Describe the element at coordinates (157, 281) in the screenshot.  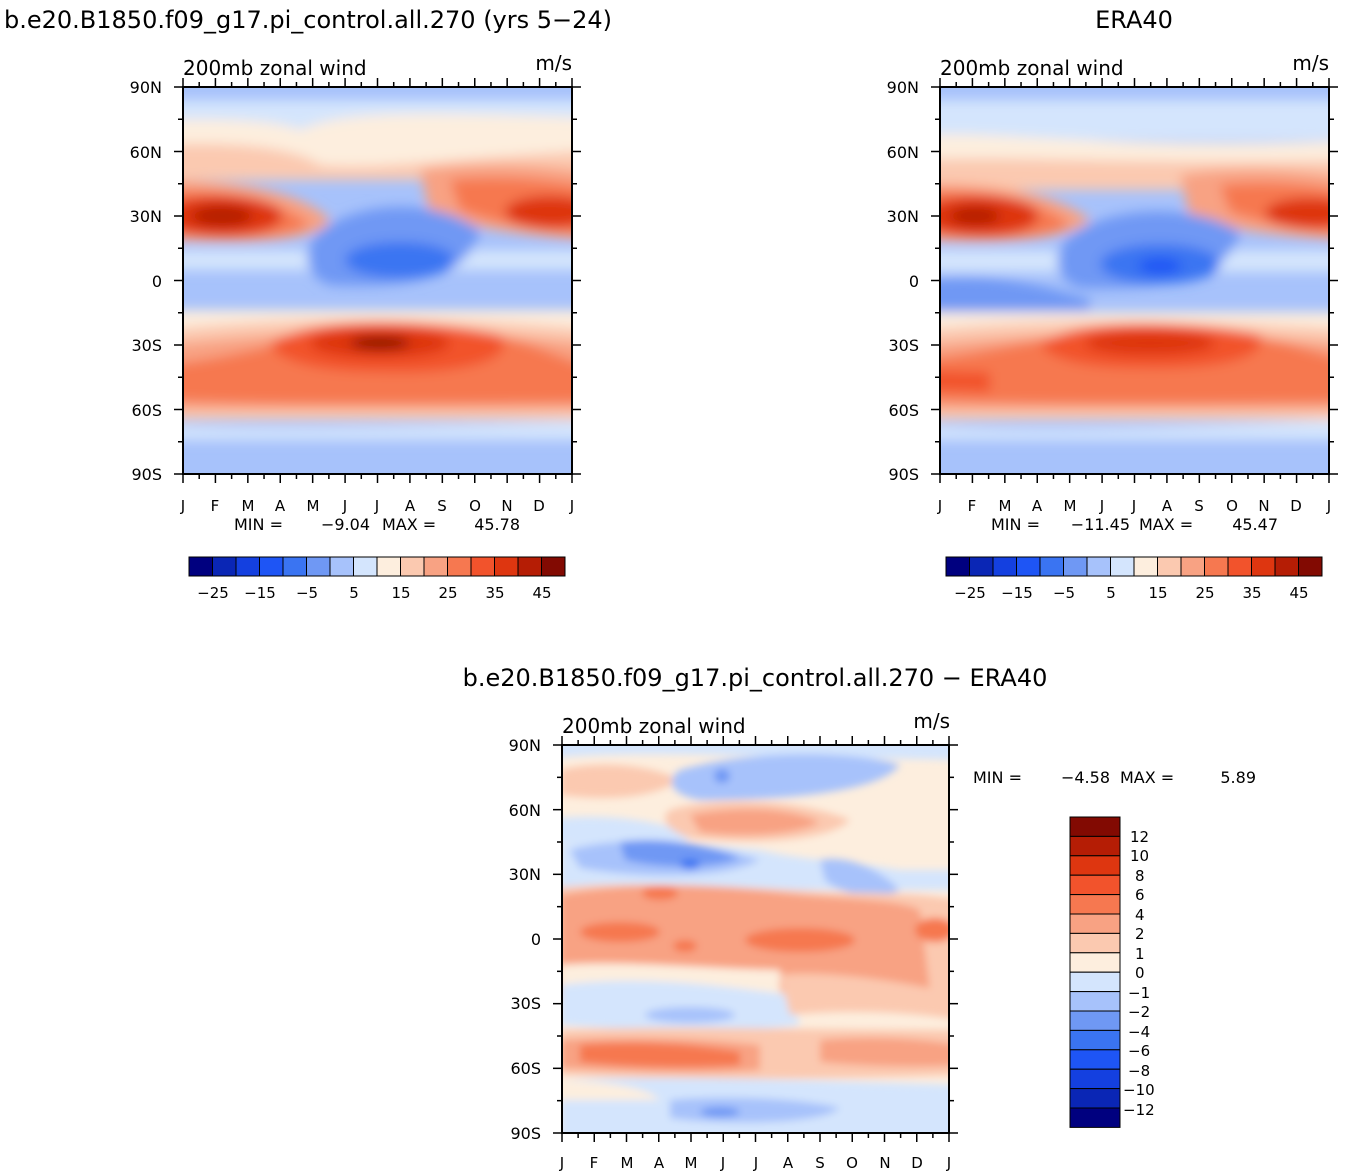
I see `panel-model-ytick: 0` at that location.